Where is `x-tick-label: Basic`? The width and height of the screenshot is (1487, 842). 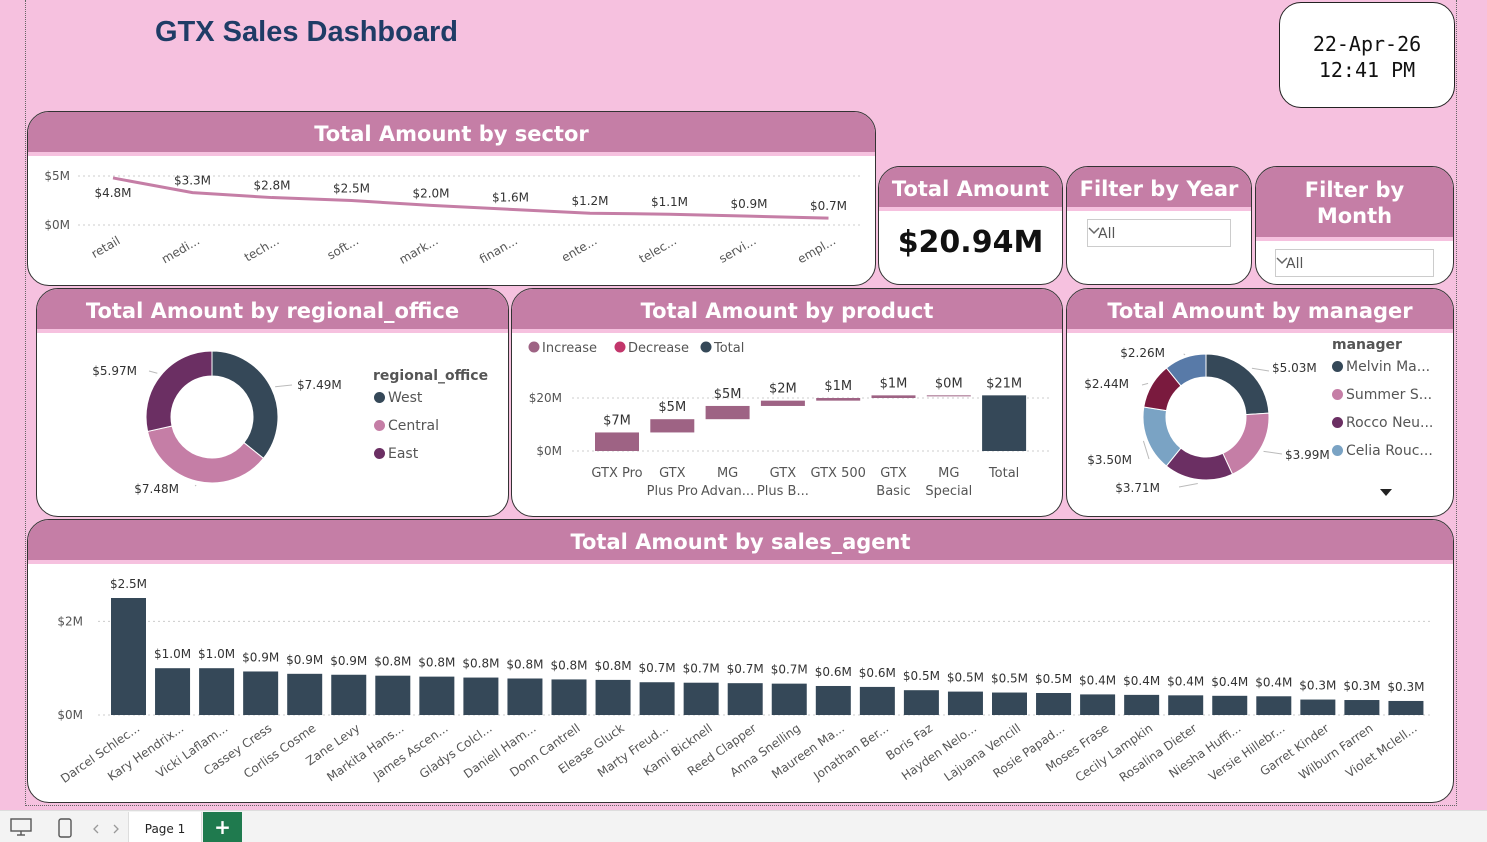 x-tick-label: Basic is located at coordinates (893, 491).